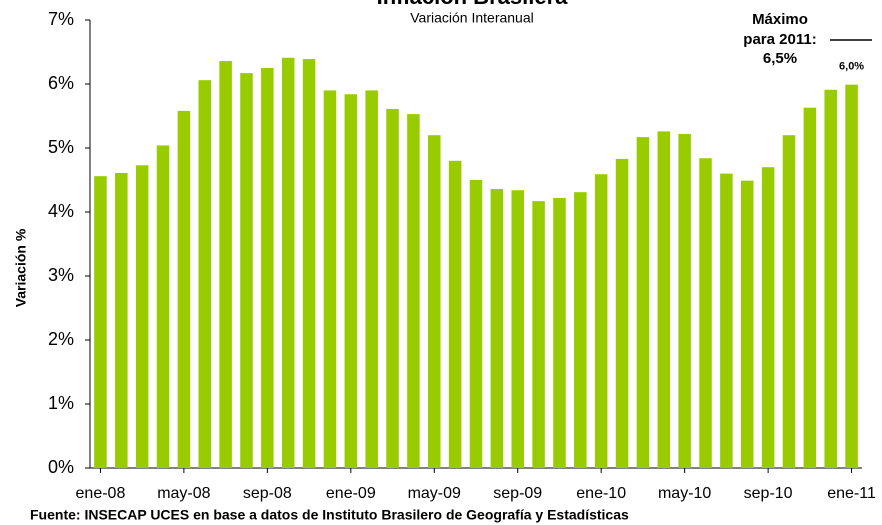 This screenshot has width=882, height=525. What do you see at coordinates (267, 493) in the screenshot?
I see `x-tick-label: sep-08` at bounding box center [267, 493].